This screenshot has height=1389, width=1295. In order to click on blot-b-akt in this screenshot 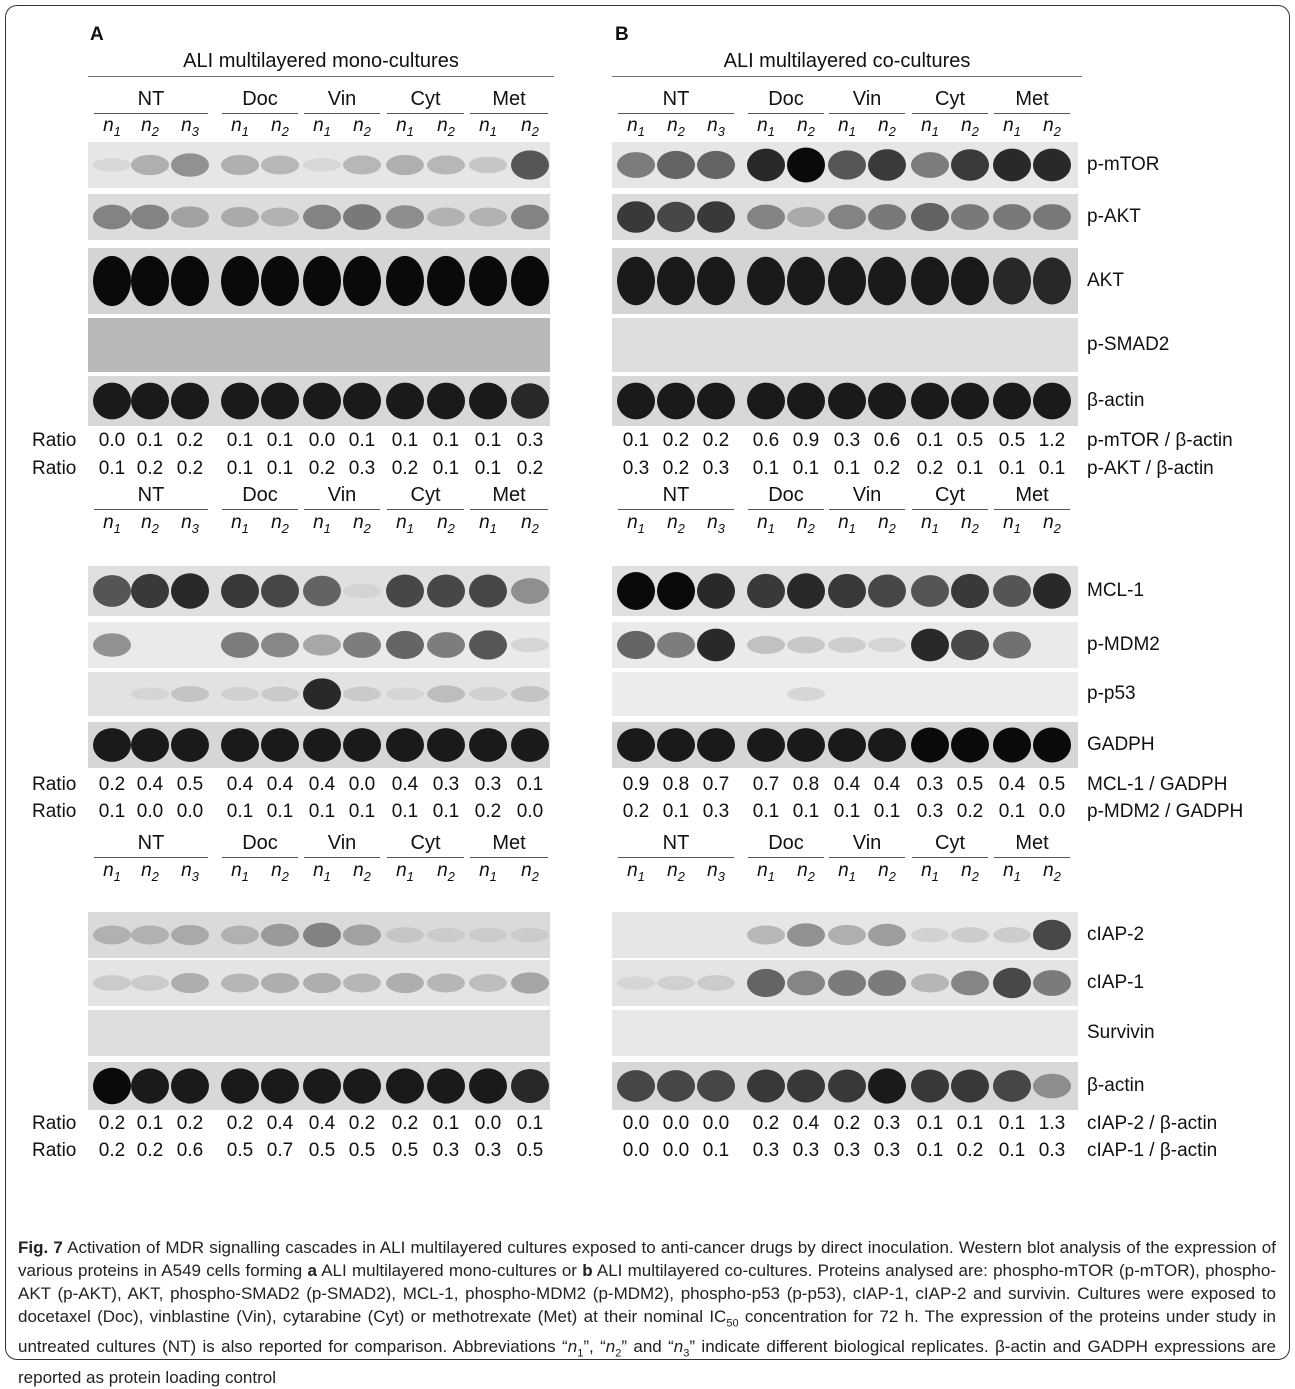, I will do `click(845, 281)`.